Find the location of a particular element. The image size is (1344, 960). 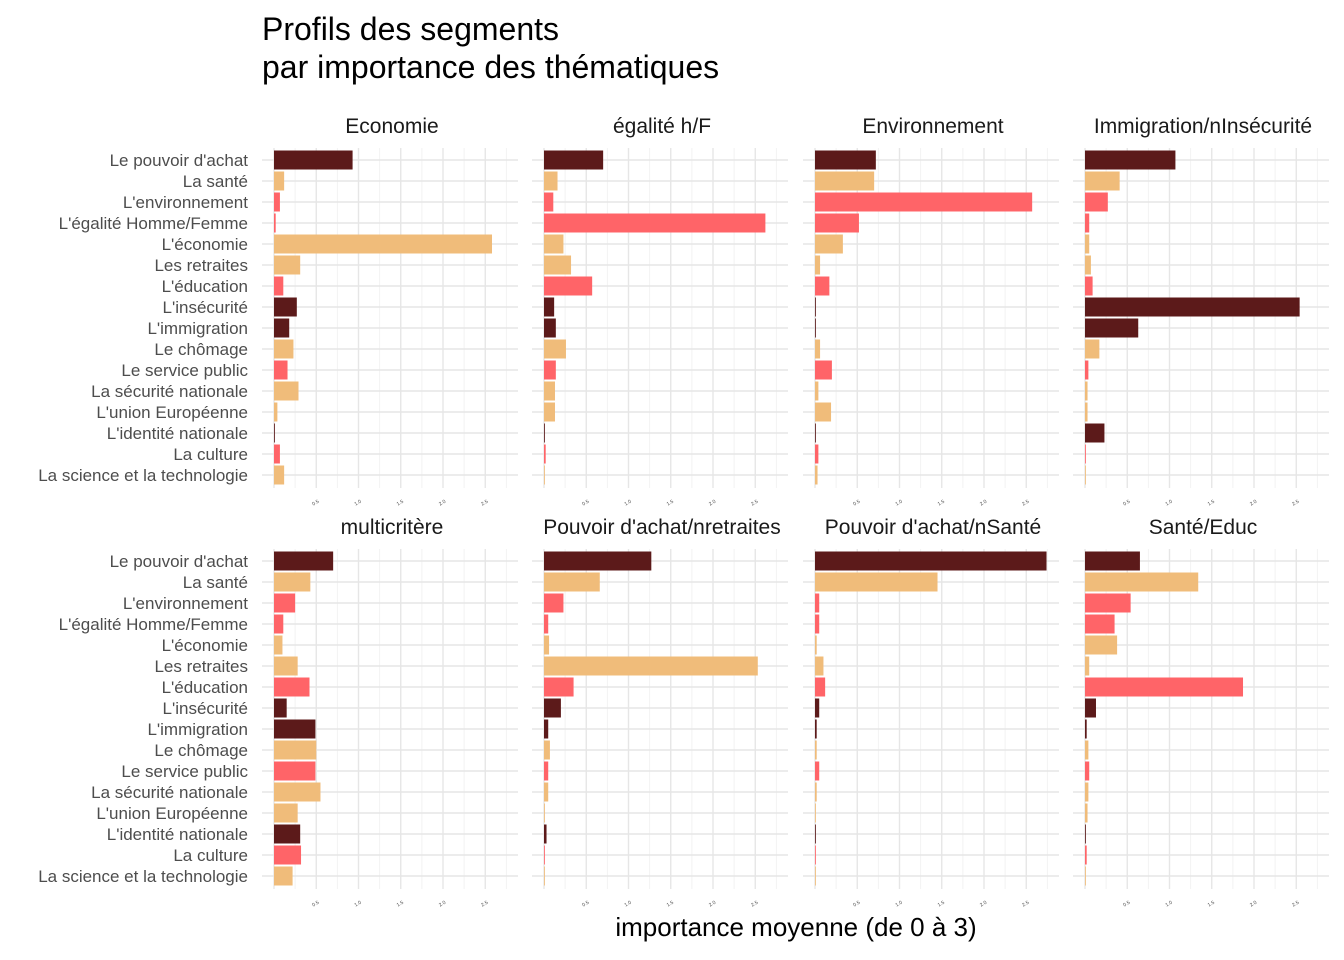

facet-panel: Immigration/nInsécurité 0.5 1.0 1.5 2.0 2.5 is located at coordinates (1201, 311).